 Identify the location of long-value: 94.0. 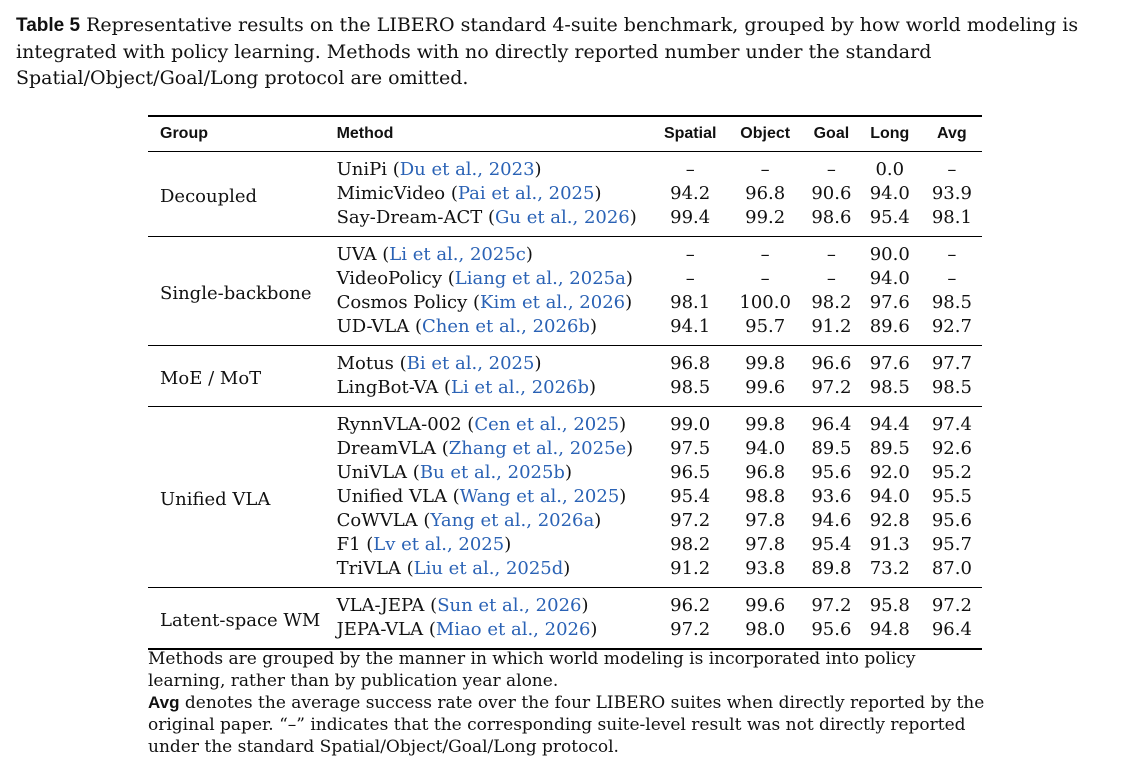
(889, 496).